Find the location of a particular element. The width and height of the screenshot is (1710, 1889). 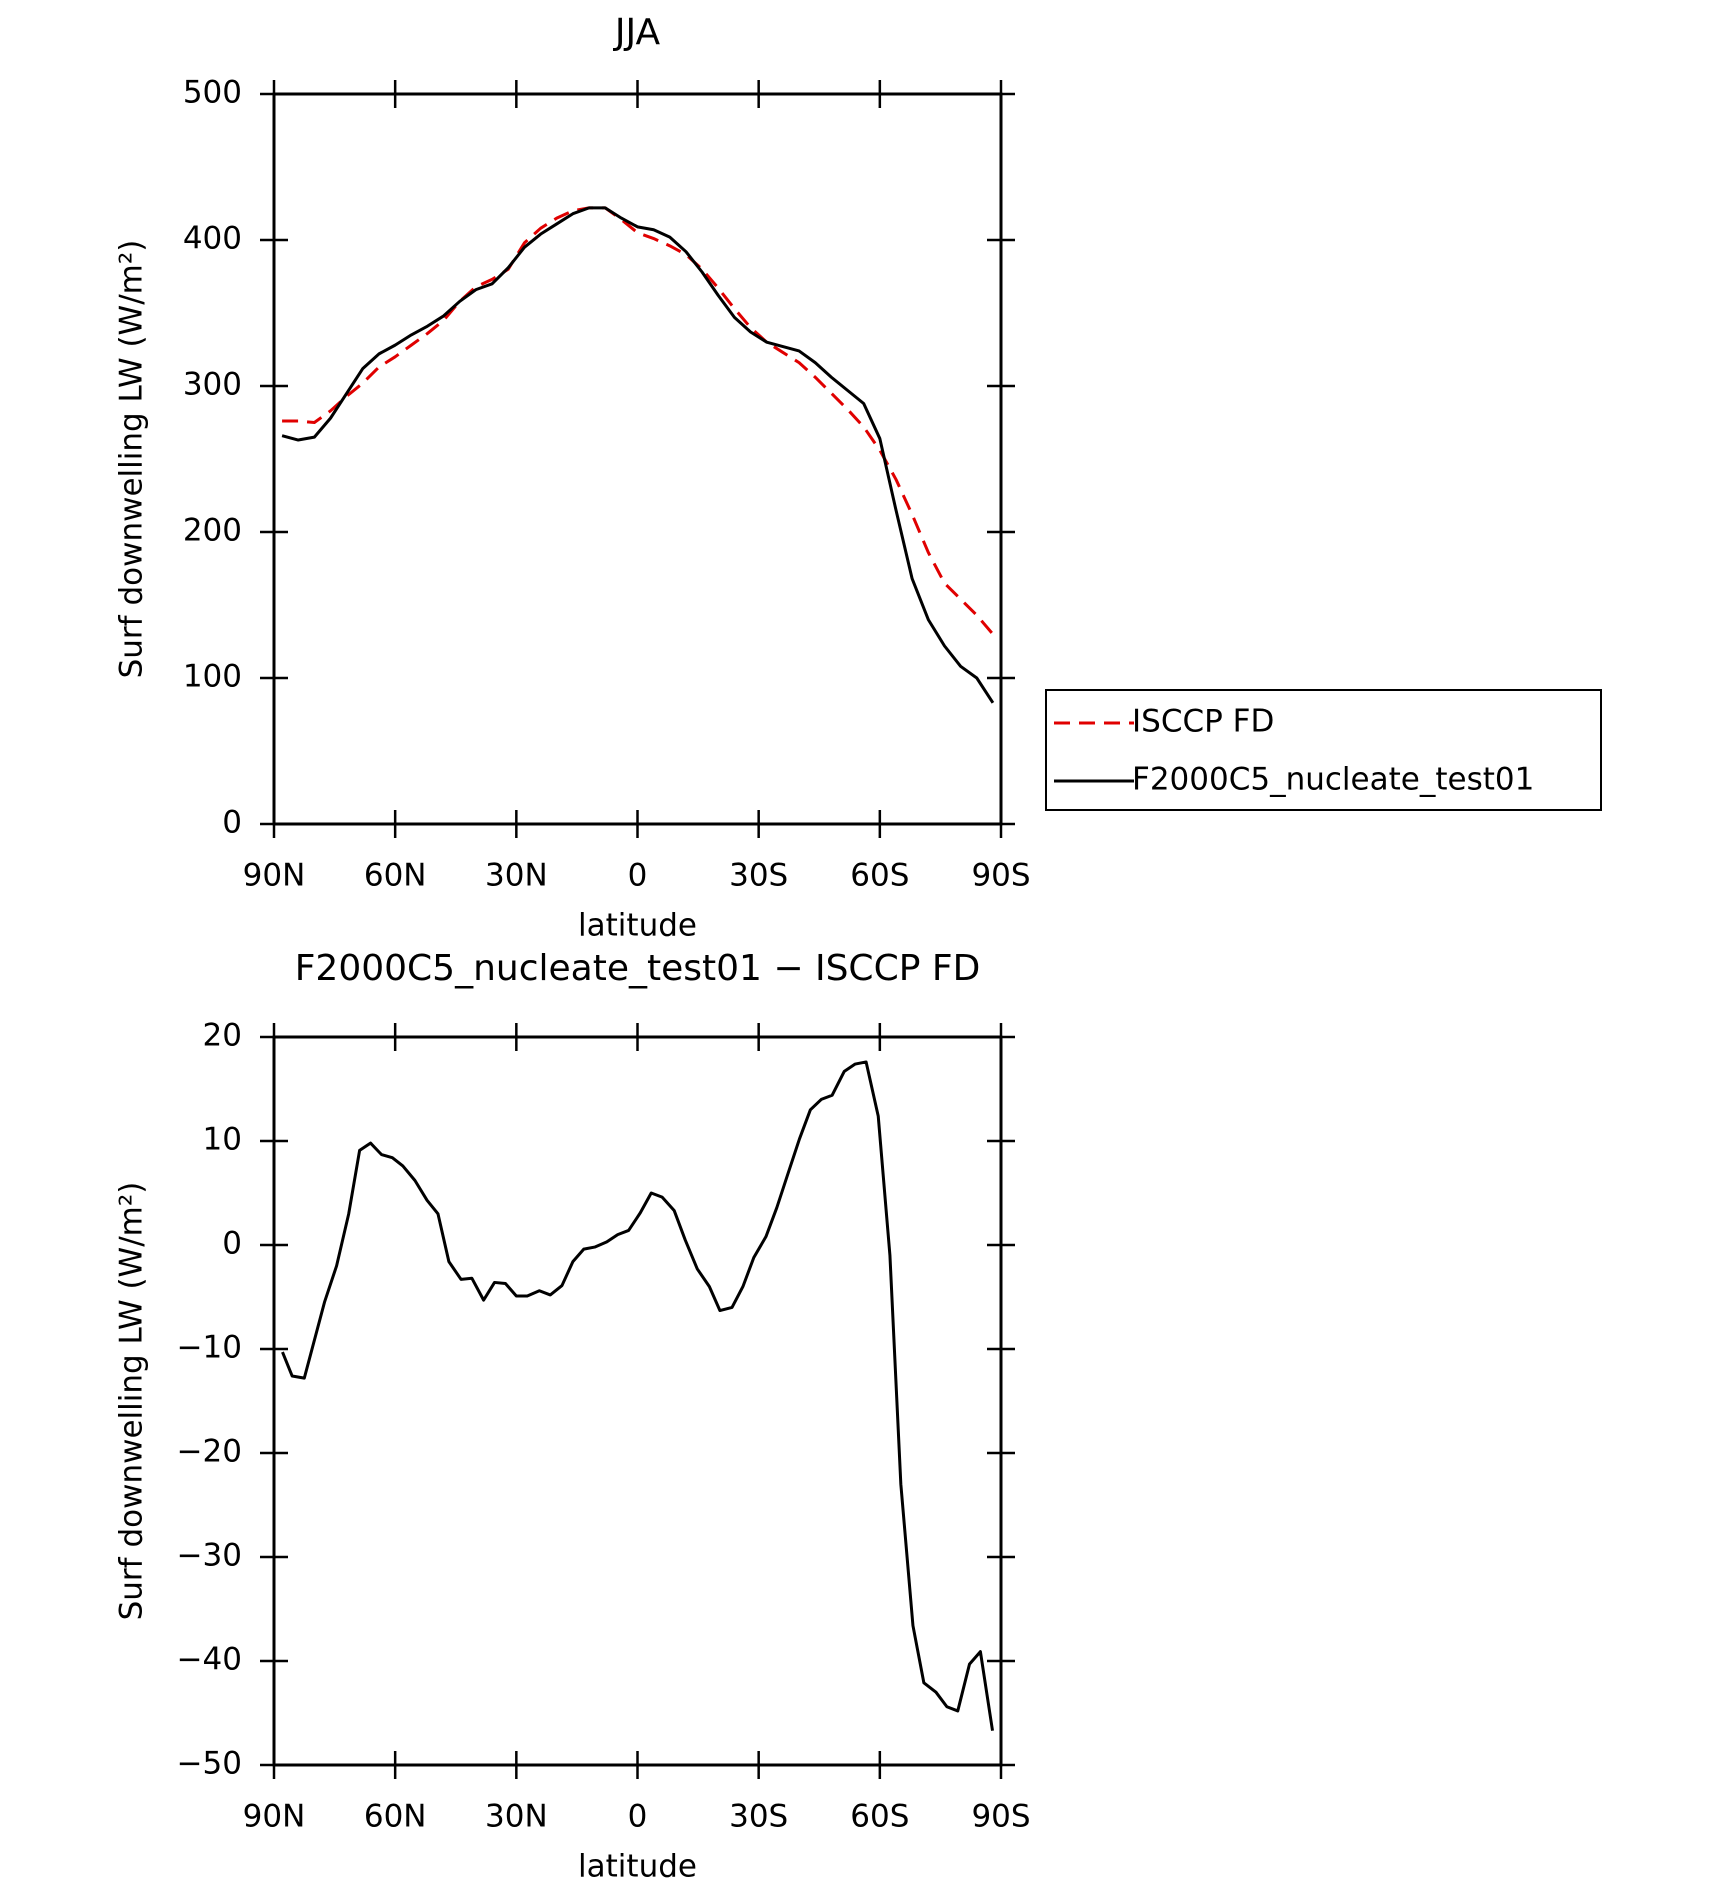

legend-label: ISCCP FD is located at coordinates (1203, 722).